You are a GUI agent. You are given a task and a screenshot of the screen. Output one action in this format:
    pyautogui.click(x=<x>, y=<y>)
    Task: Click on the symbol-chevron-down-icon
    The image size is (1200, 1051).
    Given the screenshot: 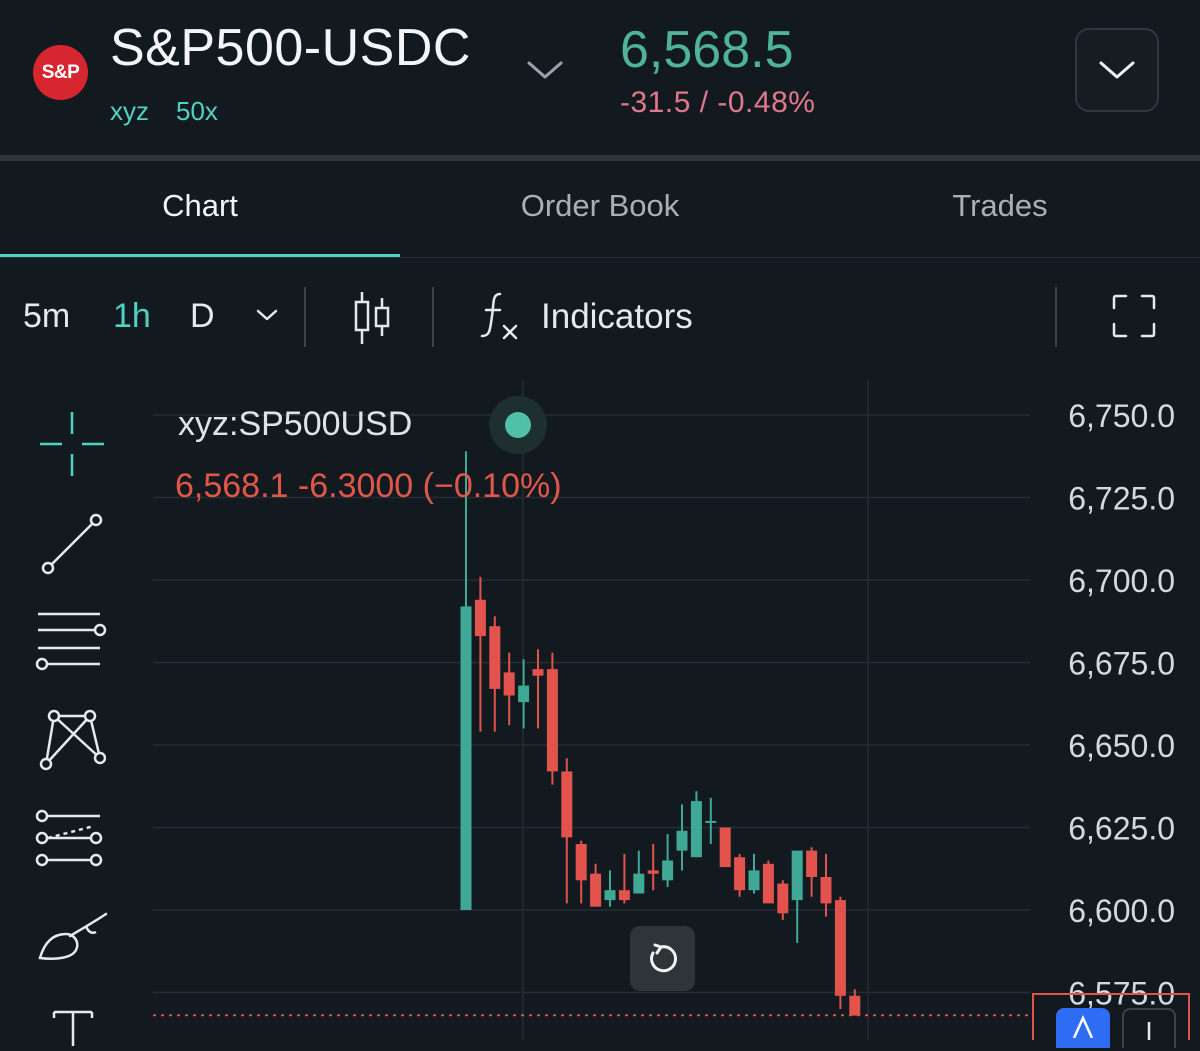 What is the action you would take?
    pyautogui.click(x=545, y=70)
    